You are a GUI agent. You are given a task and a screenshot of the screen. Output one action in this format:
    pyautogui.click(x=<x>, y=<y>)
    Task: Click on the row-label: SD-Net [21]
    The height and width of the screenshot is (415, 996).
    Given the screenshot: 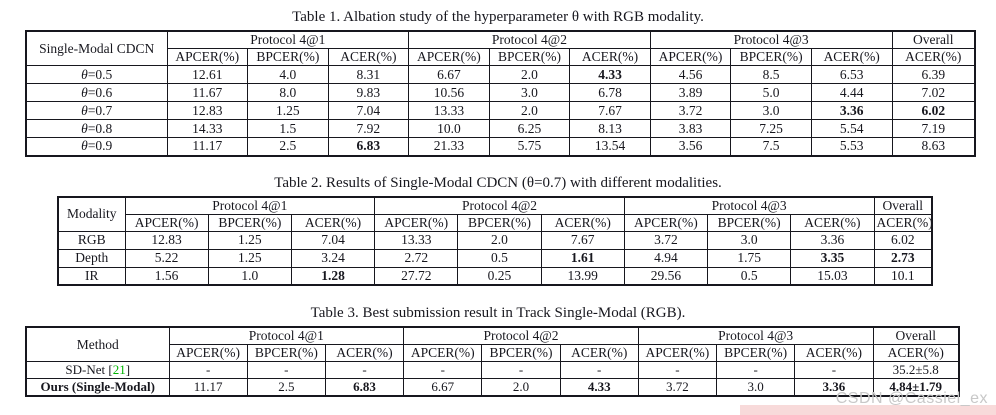 What is the action you would take?
    pyautogui.click(x=97, y=370)
    